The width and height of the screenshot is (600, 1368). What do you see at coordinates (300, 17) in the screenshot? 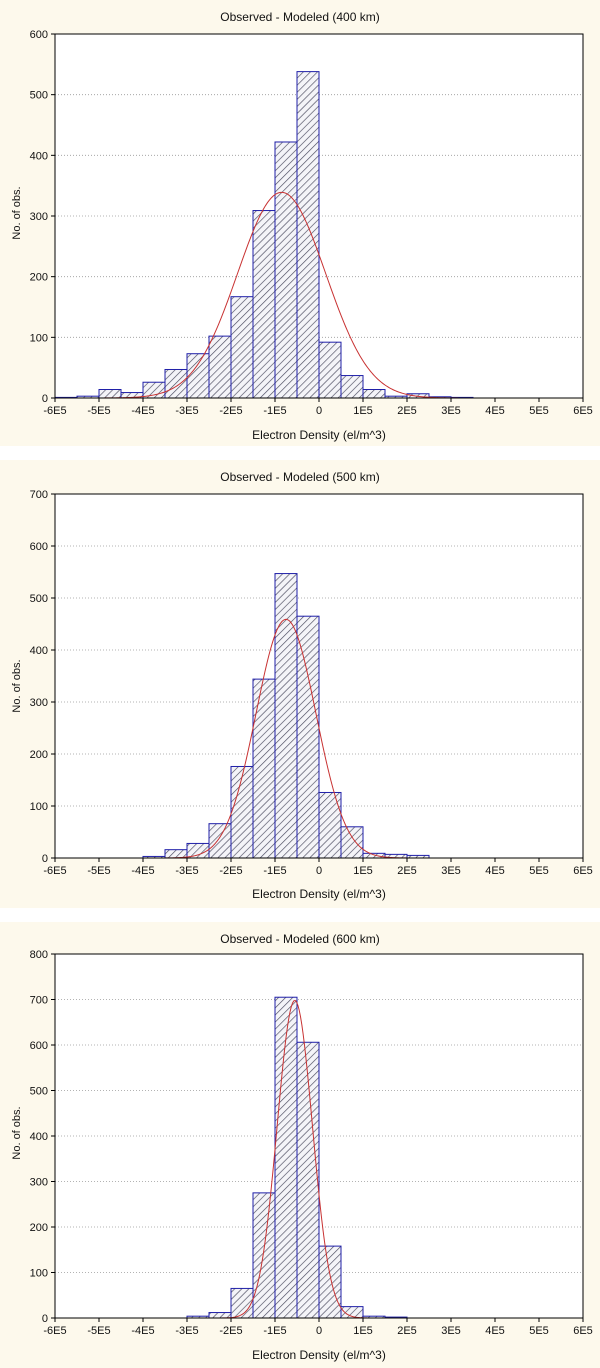
I see `chart-title: Observed - Modeled (400 km)` at bounding box center [300, 17].